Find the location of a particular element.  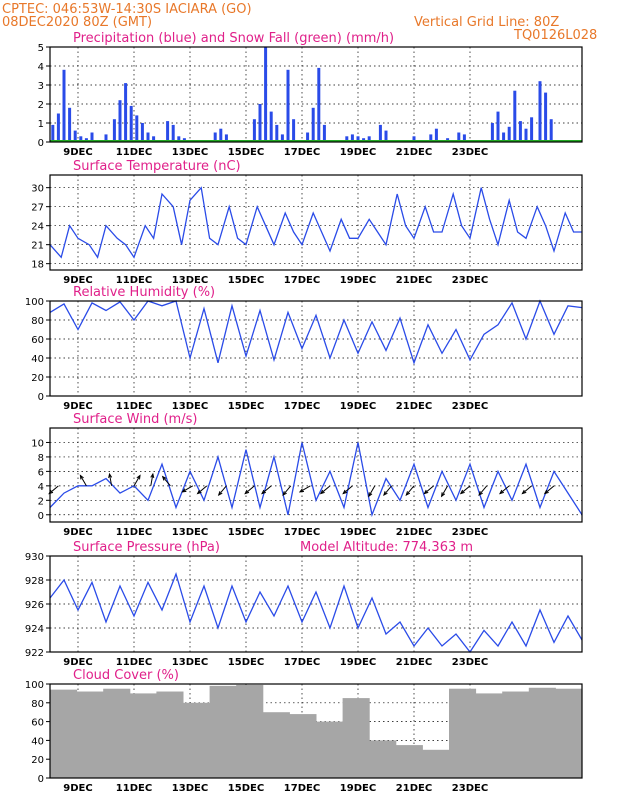

cloud-xtick-label: 23DEC is located at coordinates (470, 788).